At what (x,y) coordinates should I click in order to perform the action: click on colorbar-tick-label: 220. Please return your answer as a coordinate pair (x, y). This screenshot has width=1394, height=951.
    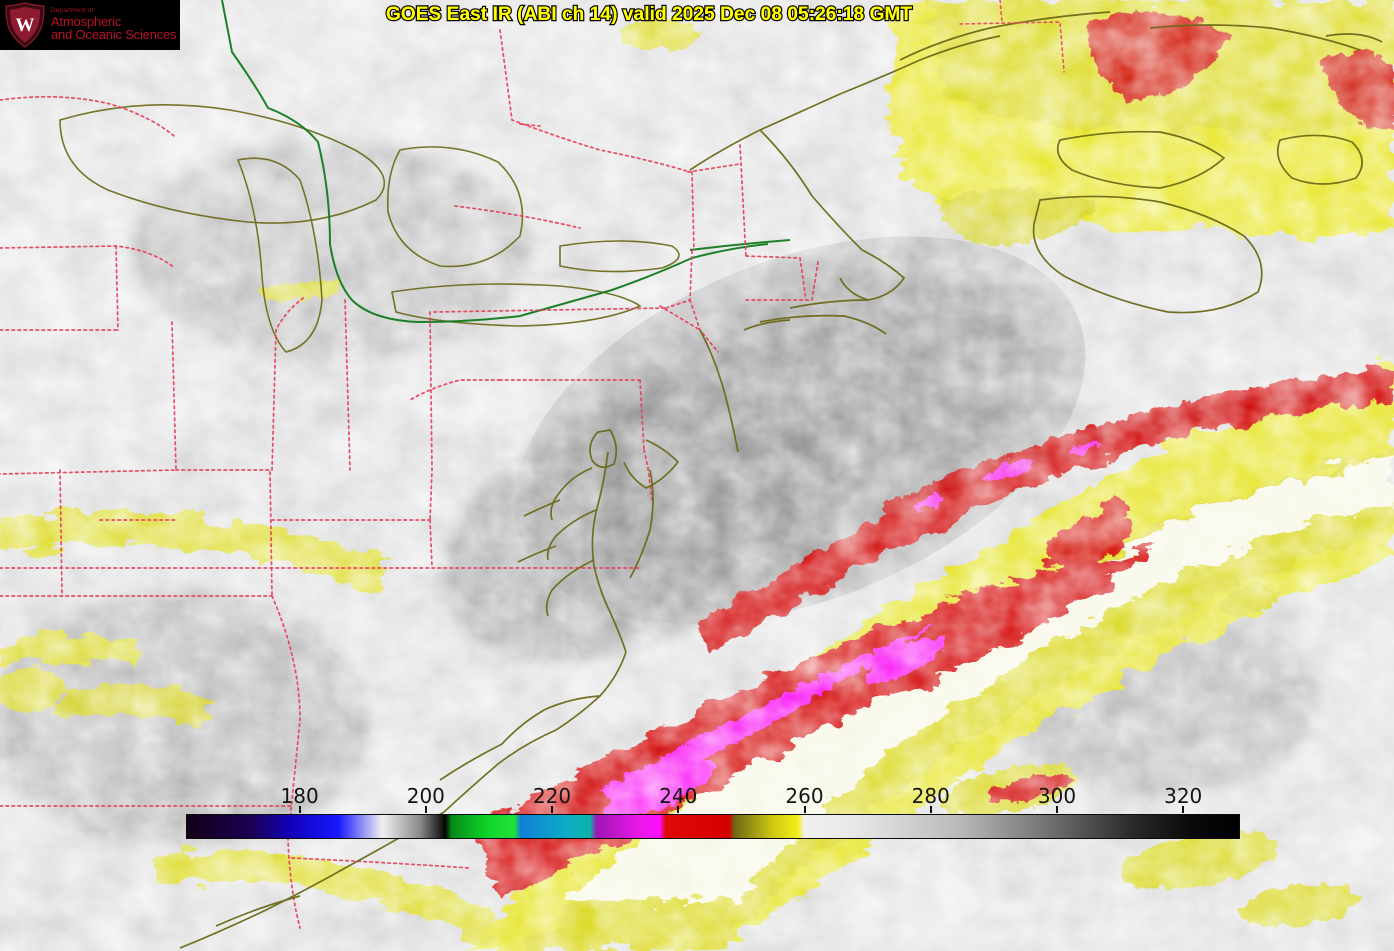
    Looking at the image, I should click on (552, 796).